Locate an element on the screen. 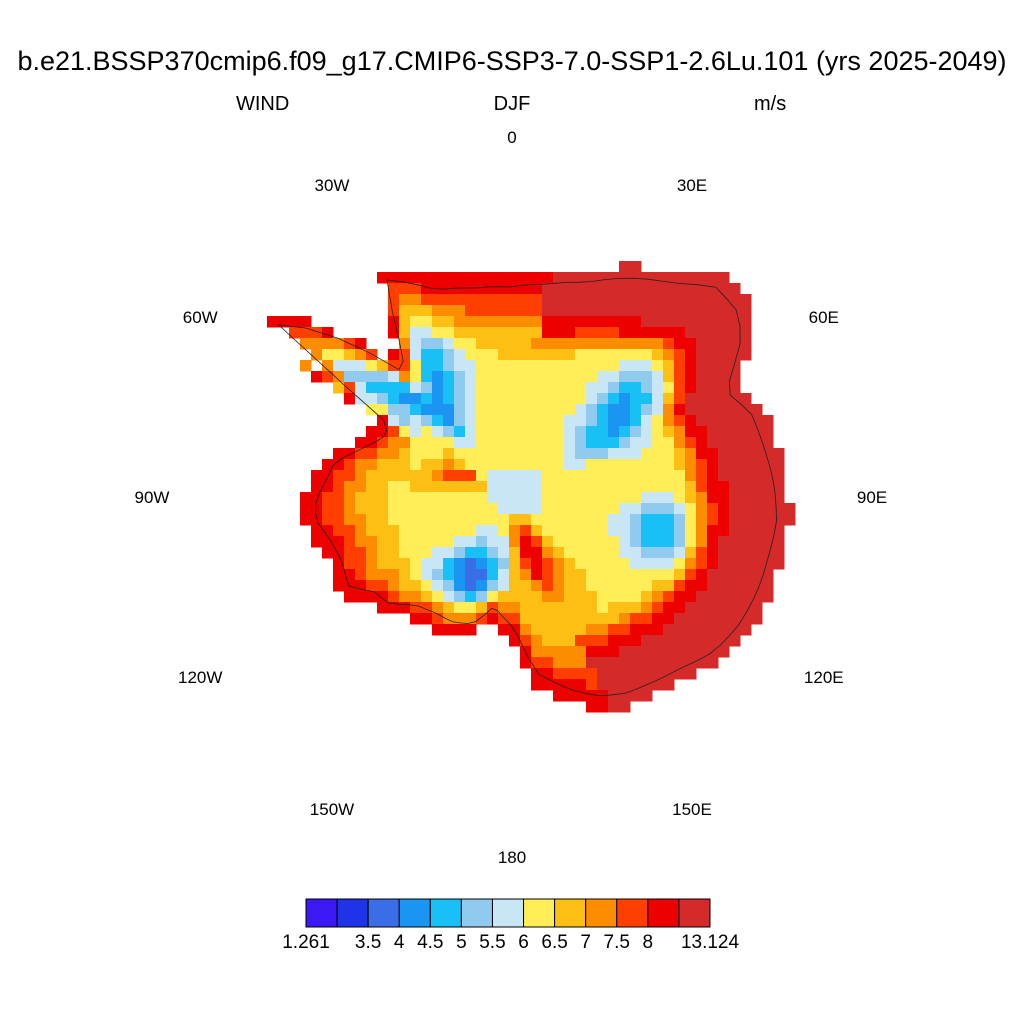 The width and height of the screenshot is (1024, 1024). units-label: m/s is located at coordinates (770, 104).